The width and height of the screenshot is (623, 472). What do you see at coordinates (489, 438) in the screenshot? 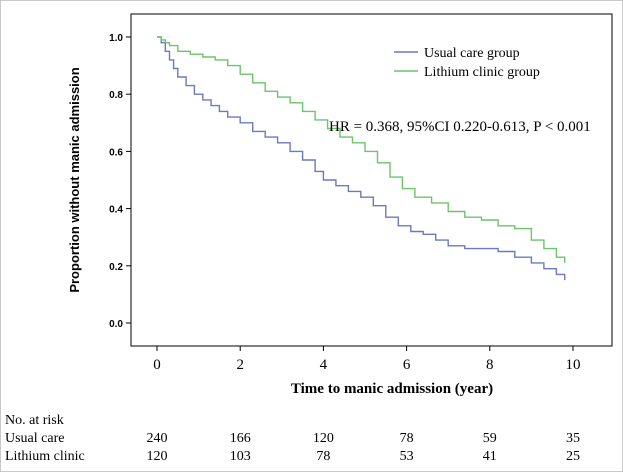
I see `risk-cell: 59` at bounding box center [489, 438].